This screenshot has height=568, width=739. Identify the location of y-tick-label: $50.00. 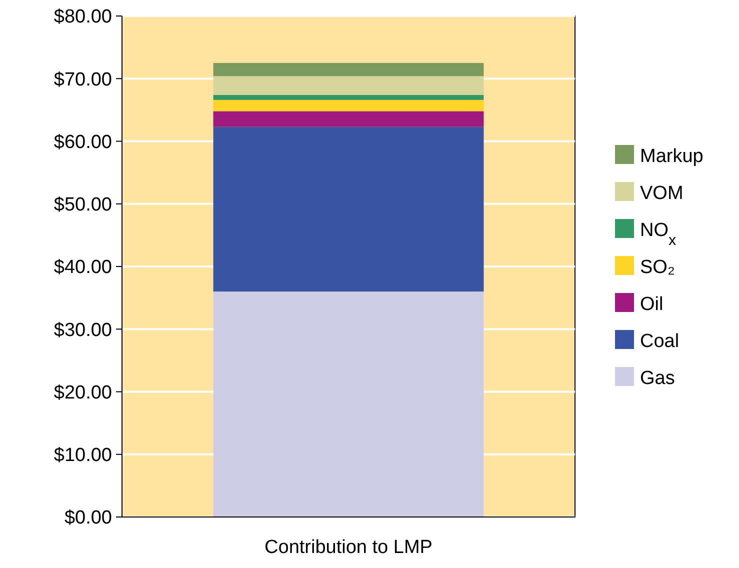
(83, 205).